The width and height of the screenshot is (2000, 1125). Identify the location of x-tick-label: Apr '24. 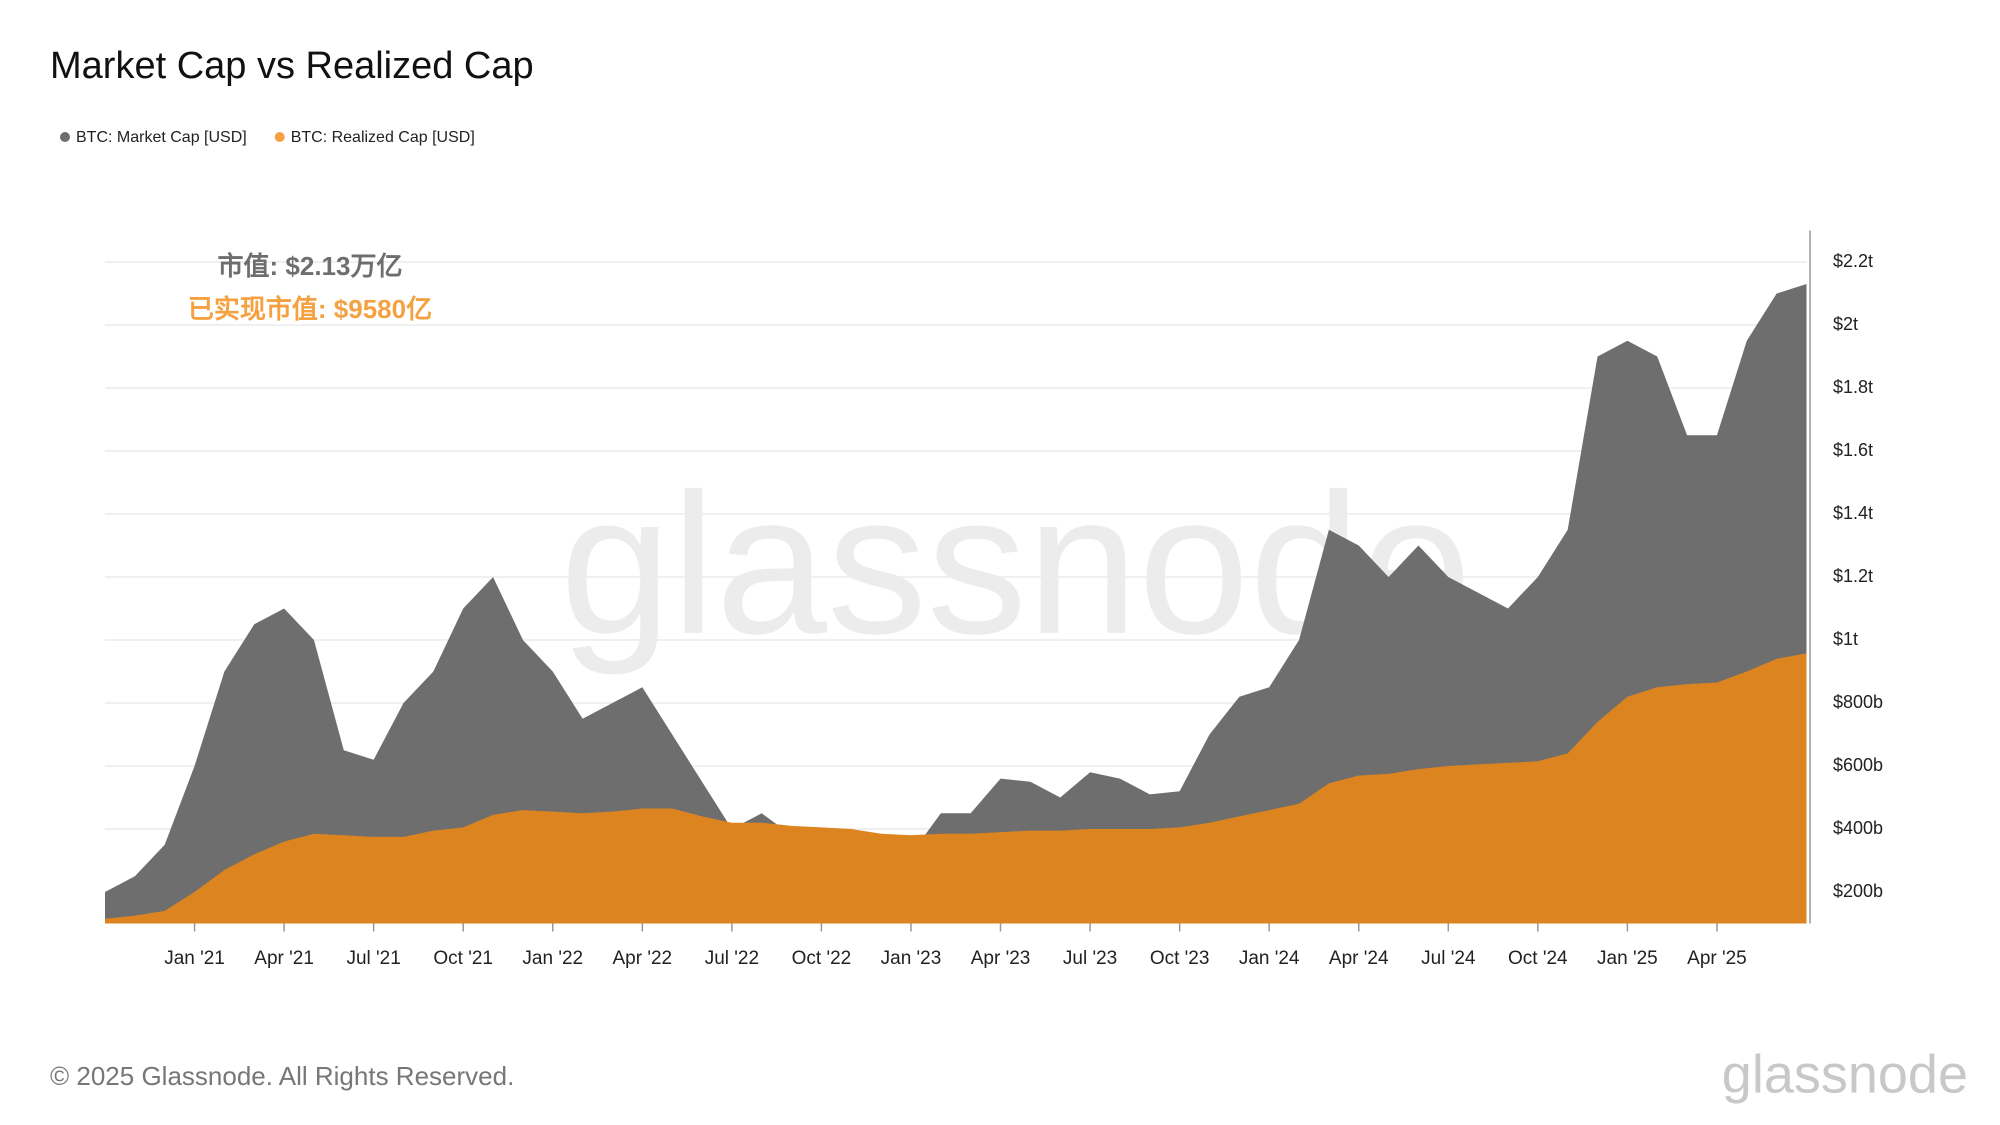
(1359, 958).